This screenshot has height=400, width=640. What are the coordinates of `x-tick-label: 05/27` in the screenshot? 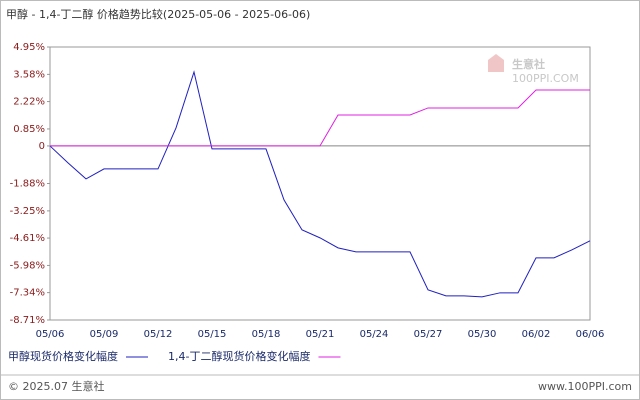 It's located at (428, 334).